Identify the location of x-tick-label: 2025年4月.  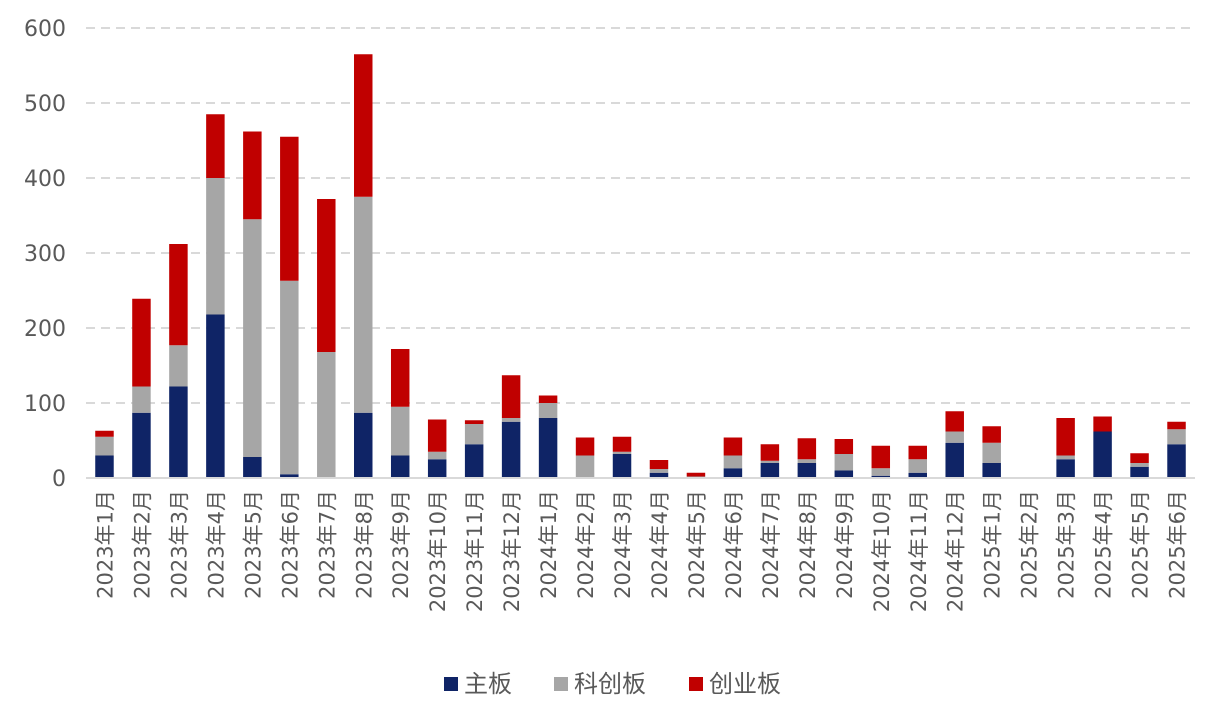
(1104, 544).